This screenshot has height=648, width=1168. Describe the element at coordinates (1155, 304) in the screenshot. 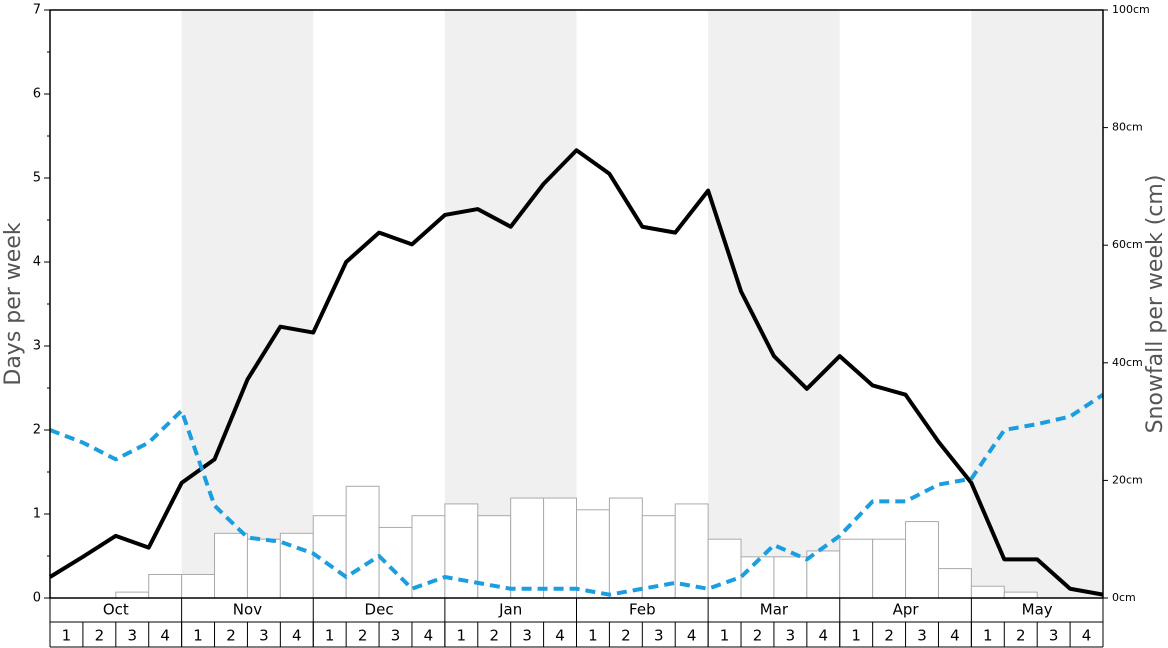

I see `y2-axis-label: Snowfall per week (cm)` at that location.